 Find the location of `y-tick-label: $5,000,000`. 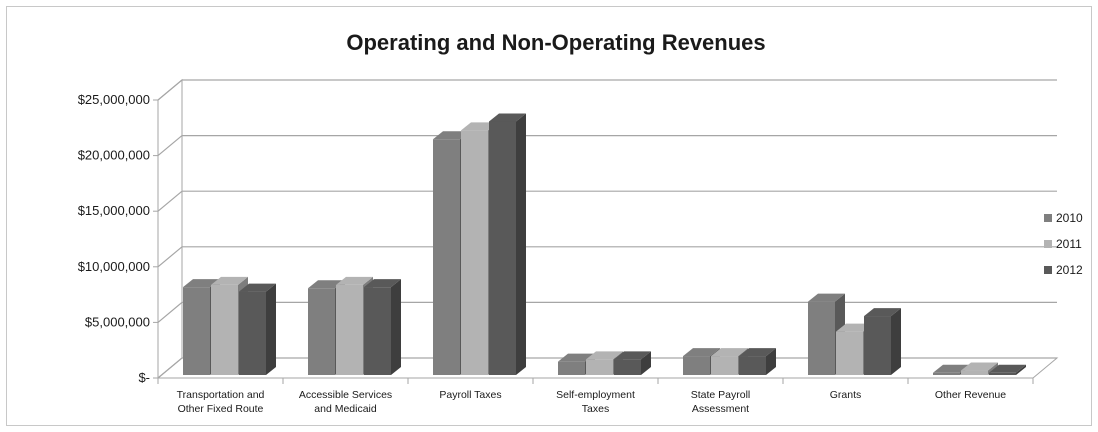

y-tick-label: $5,000,000 is located at coordinates (117, 321).